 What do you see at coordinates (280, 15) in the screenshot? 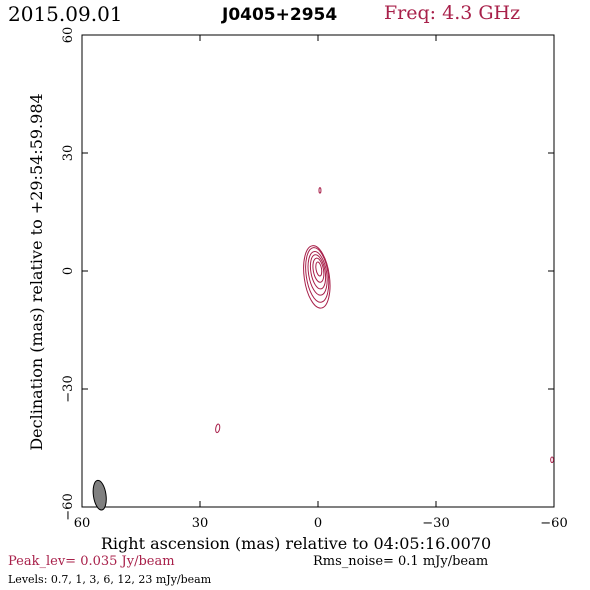
I see `source-name: J0405+2954` at bounding box center [280, 15].